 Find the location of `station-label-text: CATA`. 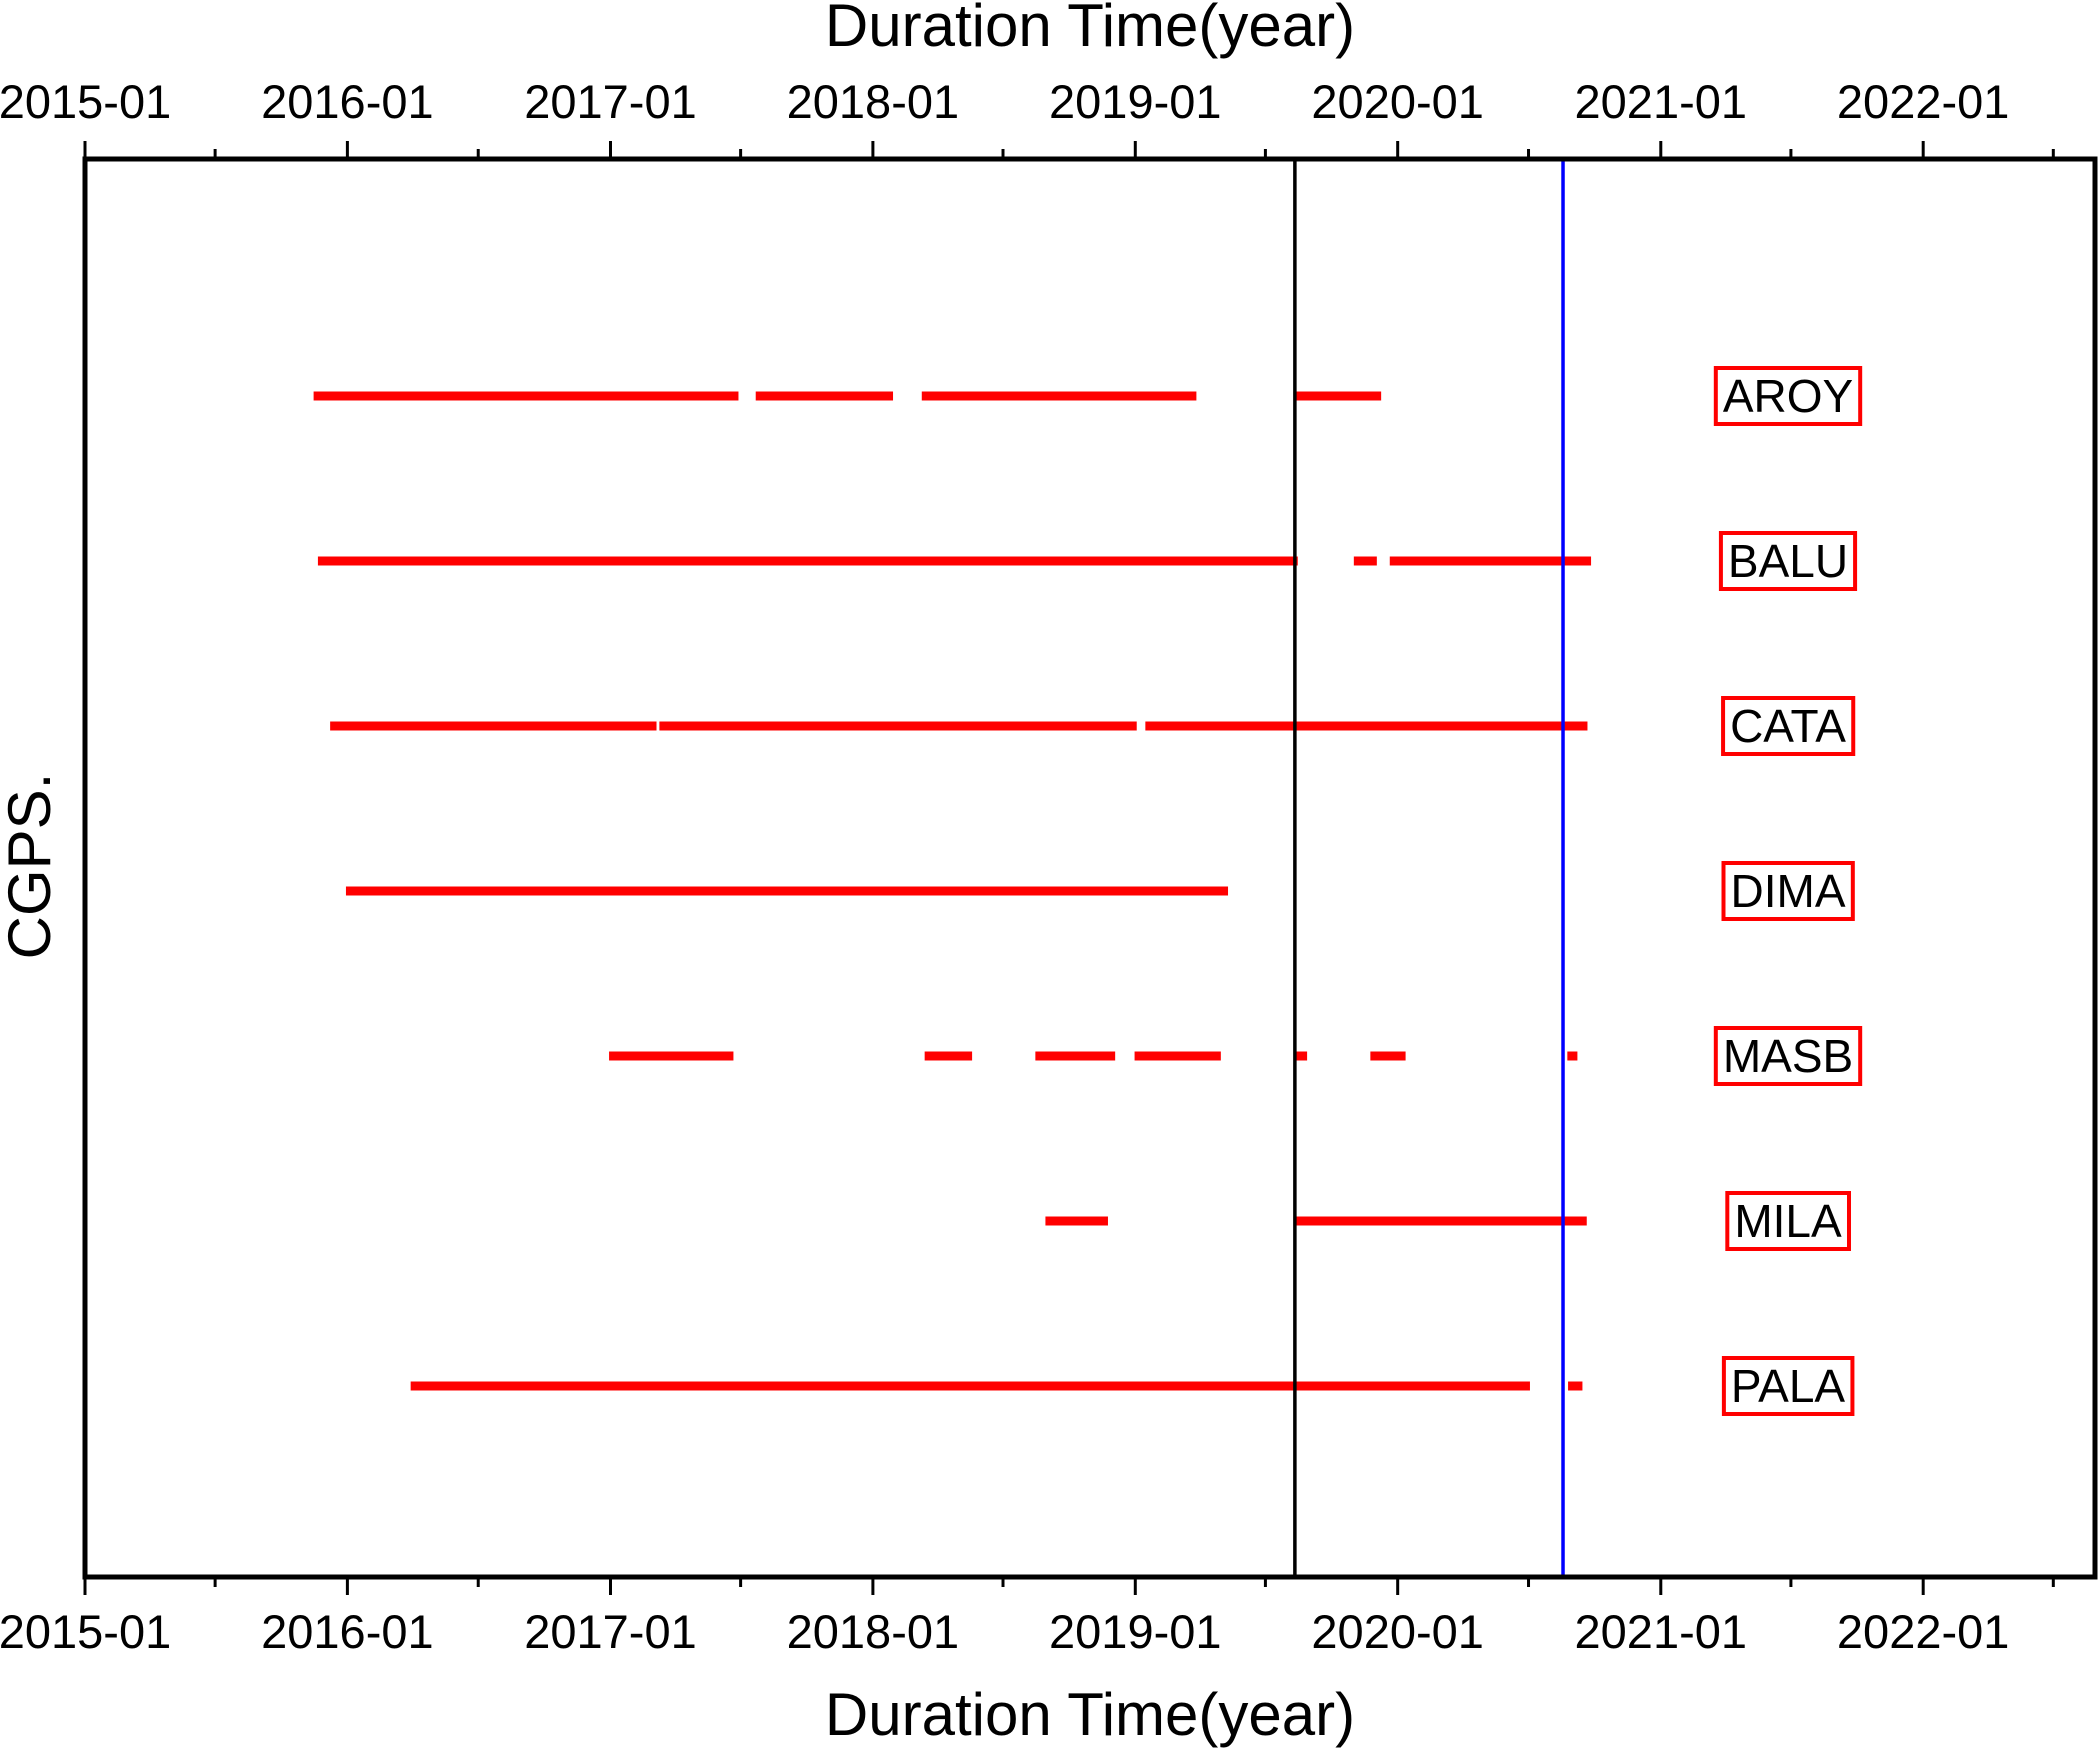

station-label-text: CATA is located at coordinates (1788, 726).